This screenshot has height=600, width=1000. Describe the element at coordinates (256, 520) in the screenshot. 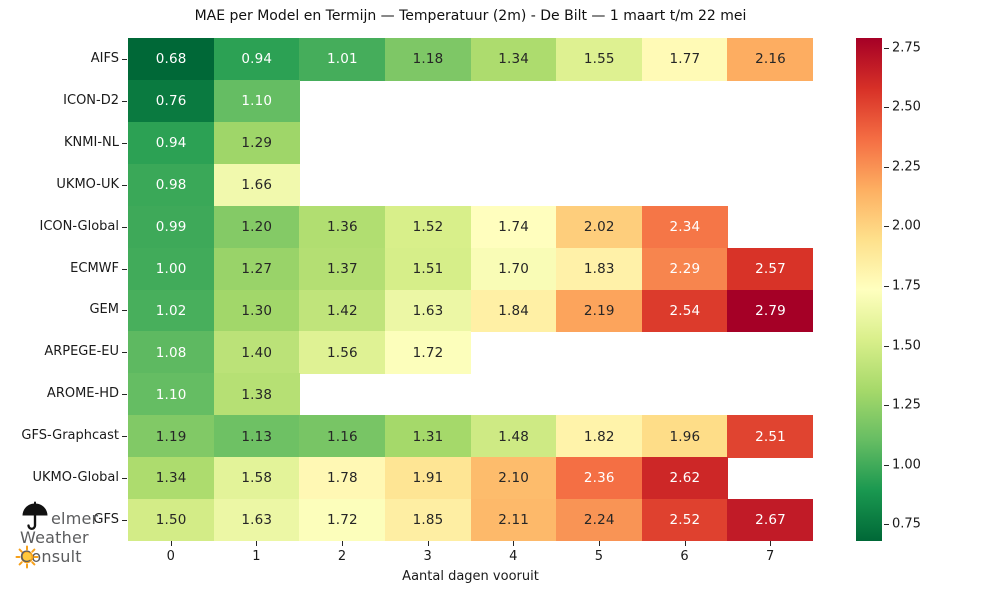

I see `heatmap-cell: 1.63` at that location.